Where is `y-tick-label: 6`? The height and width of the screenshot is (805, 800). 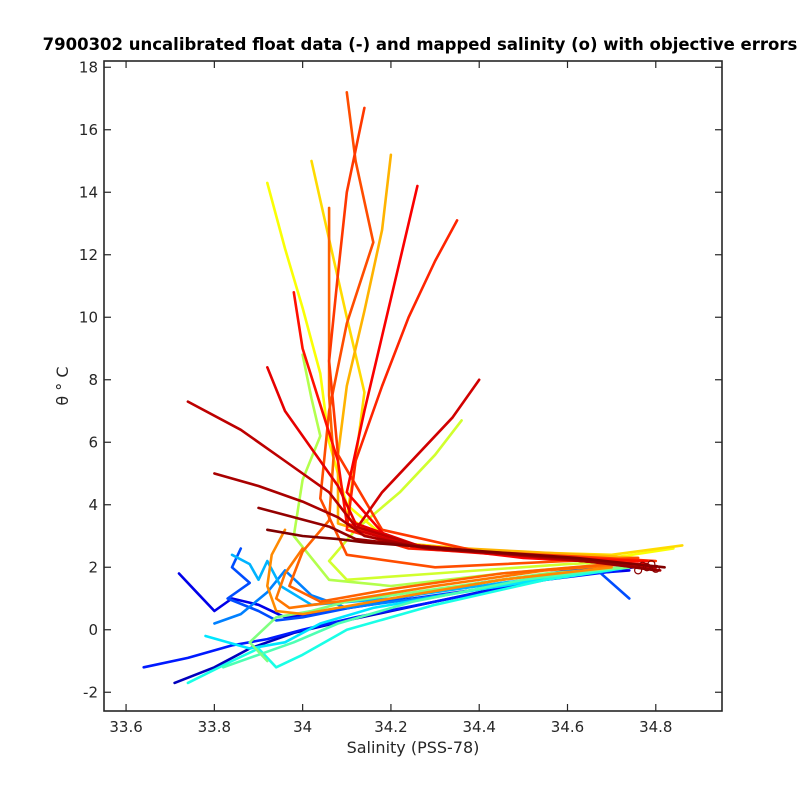
y-tick-label: 6 is located at coordinates (93, 442).